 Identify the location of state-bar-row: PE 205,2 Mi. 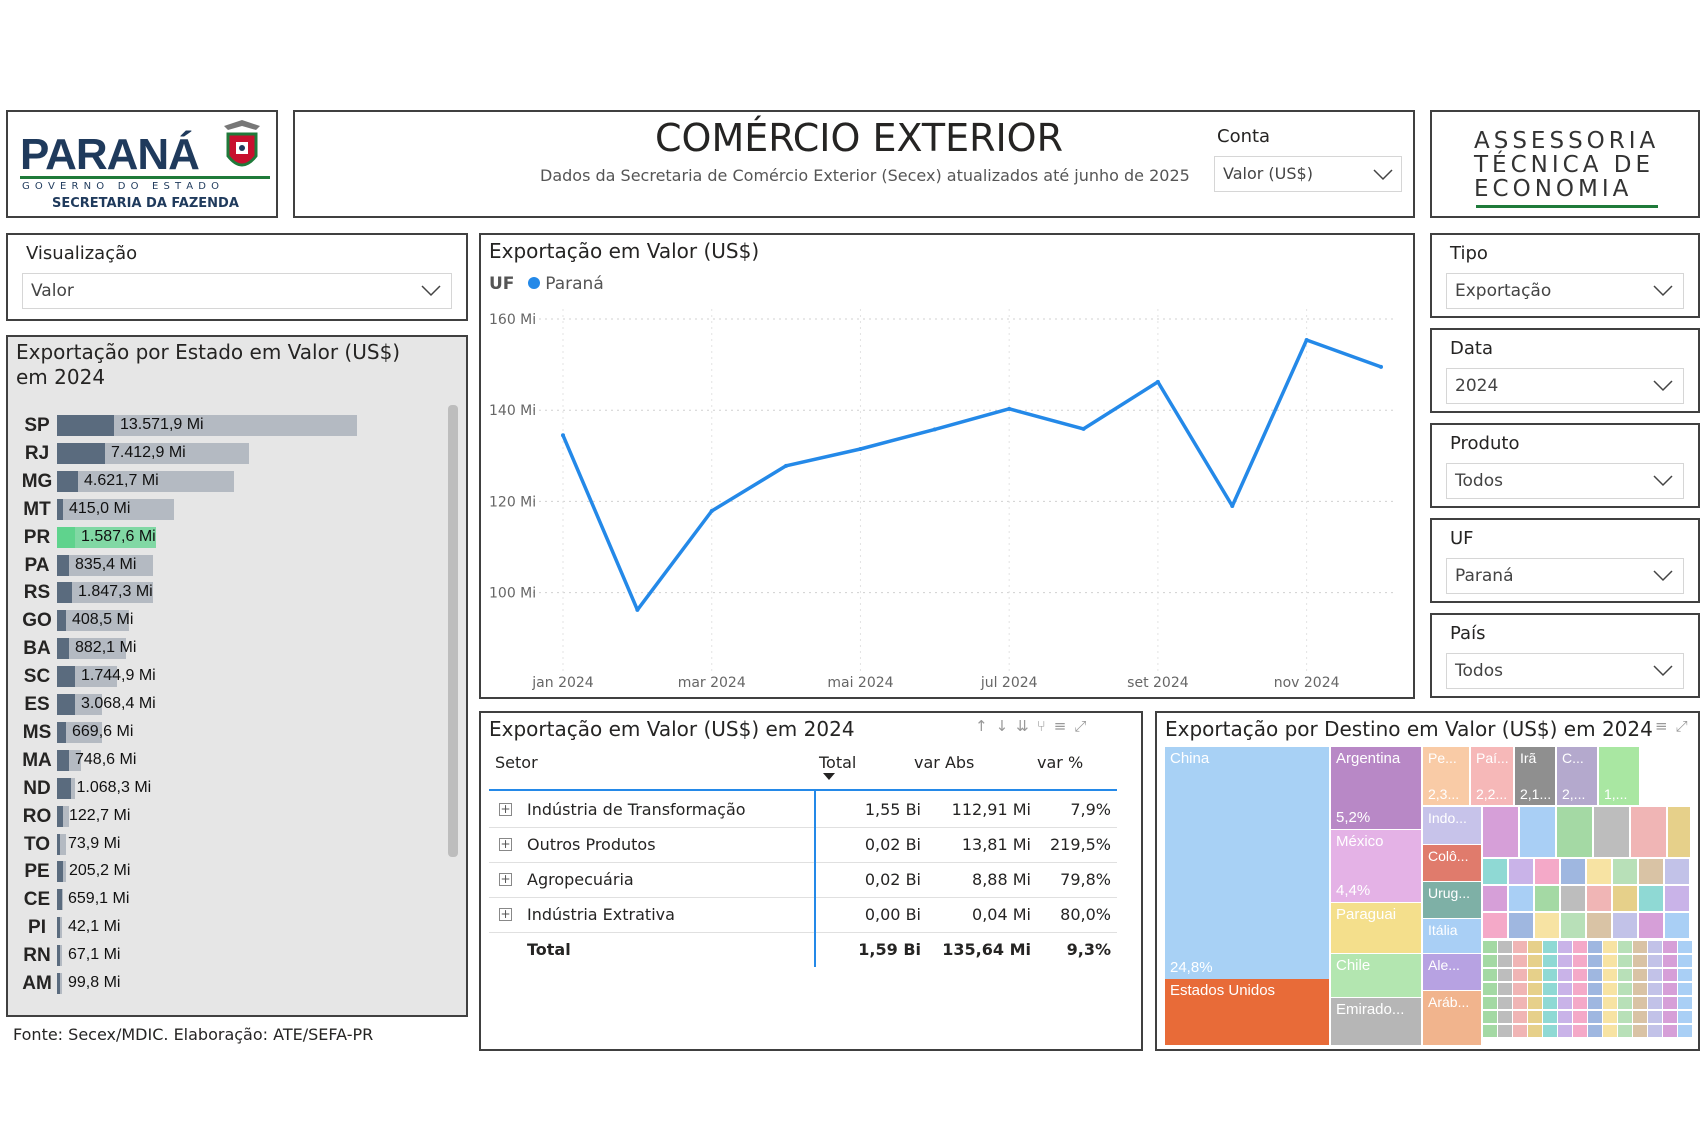
(228, 872).